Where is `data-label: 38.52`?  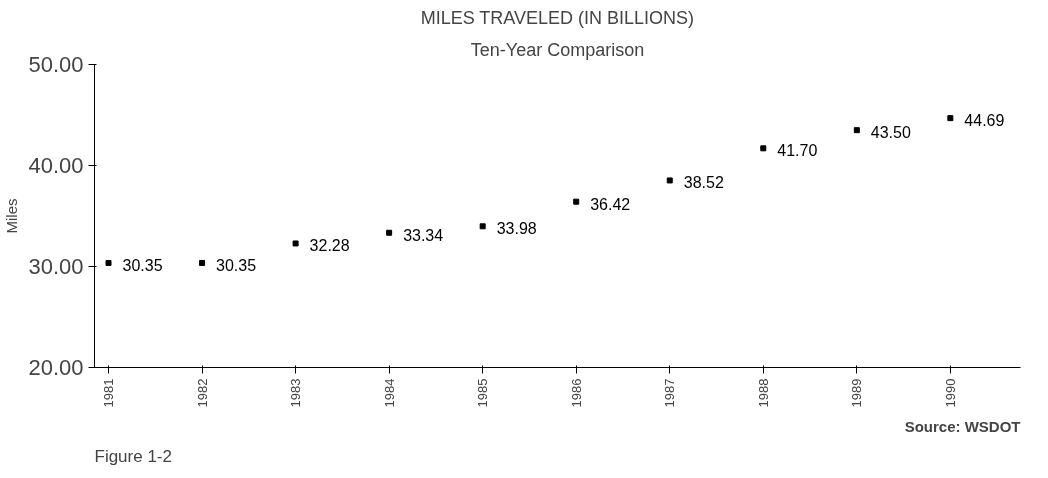
data-label: 38.52 is located at coordinates (703, 183).